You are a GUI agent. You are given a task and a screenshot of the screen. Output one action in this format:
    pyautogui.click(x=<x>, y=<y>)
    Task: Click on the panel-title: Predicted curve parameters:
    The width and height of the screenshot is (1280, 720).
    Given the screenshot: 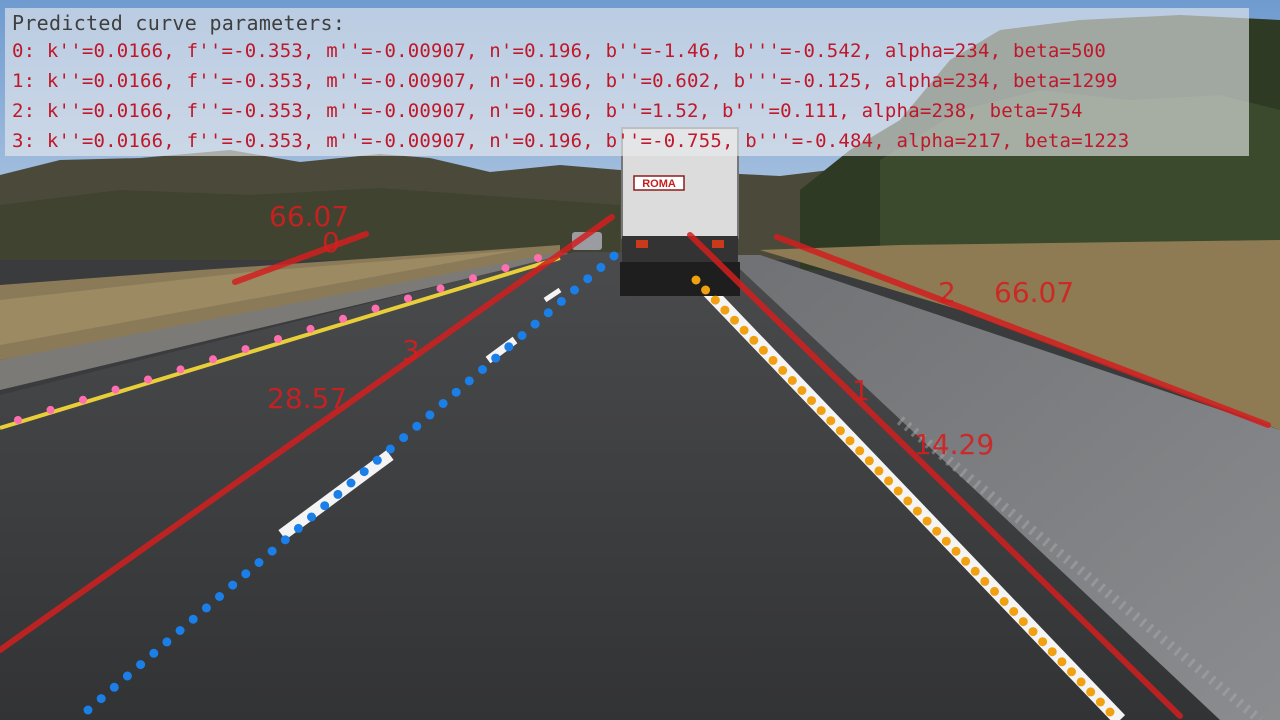 What is the action you would take?
    pyautogui.click(x=179, y=23)
    